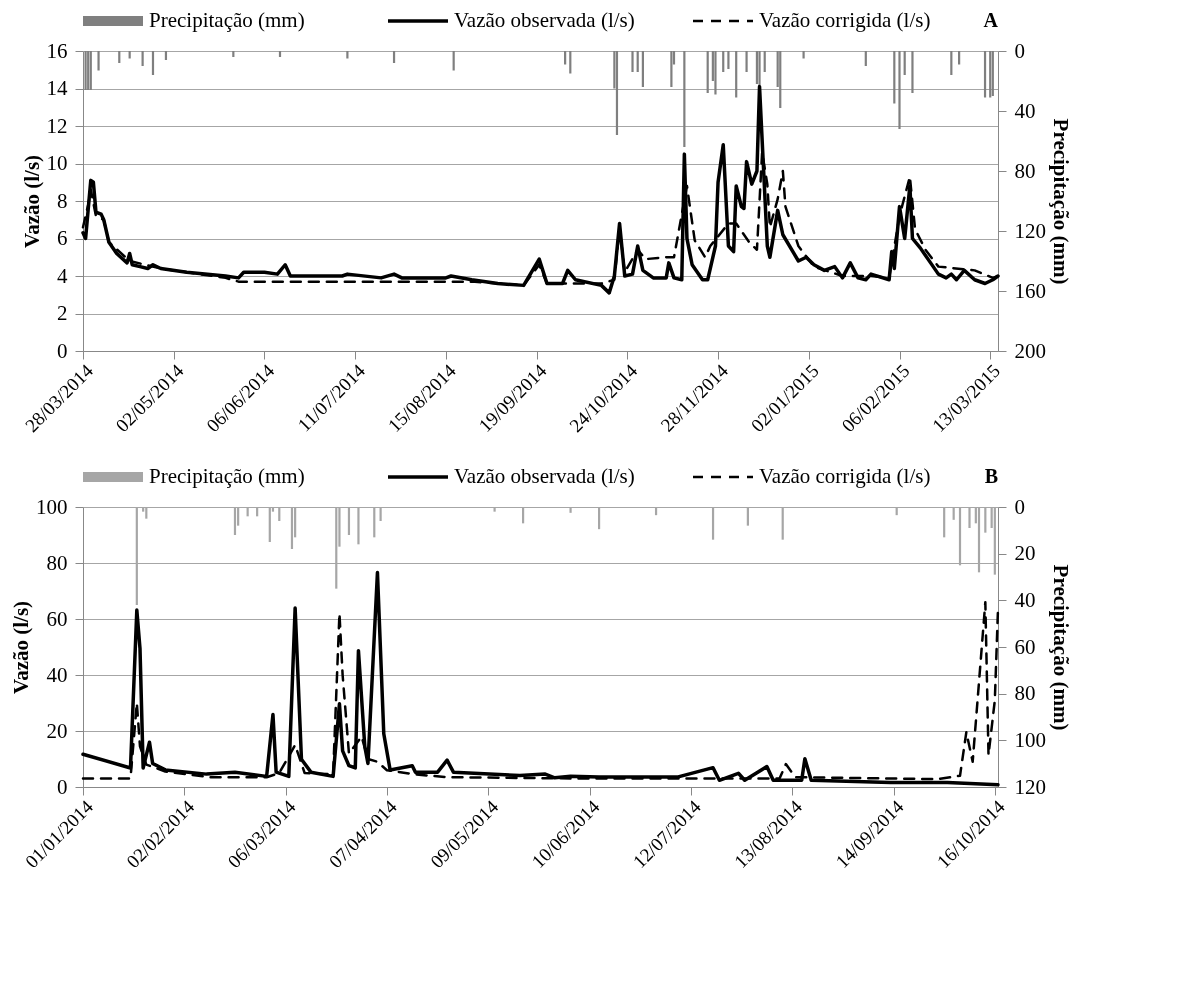 This screenshot has width=1179, height=983. What do you see at coordinates (52, 506) in the screenshot?
I see `y-tick-label: 100` at bounding box center [52, 506].